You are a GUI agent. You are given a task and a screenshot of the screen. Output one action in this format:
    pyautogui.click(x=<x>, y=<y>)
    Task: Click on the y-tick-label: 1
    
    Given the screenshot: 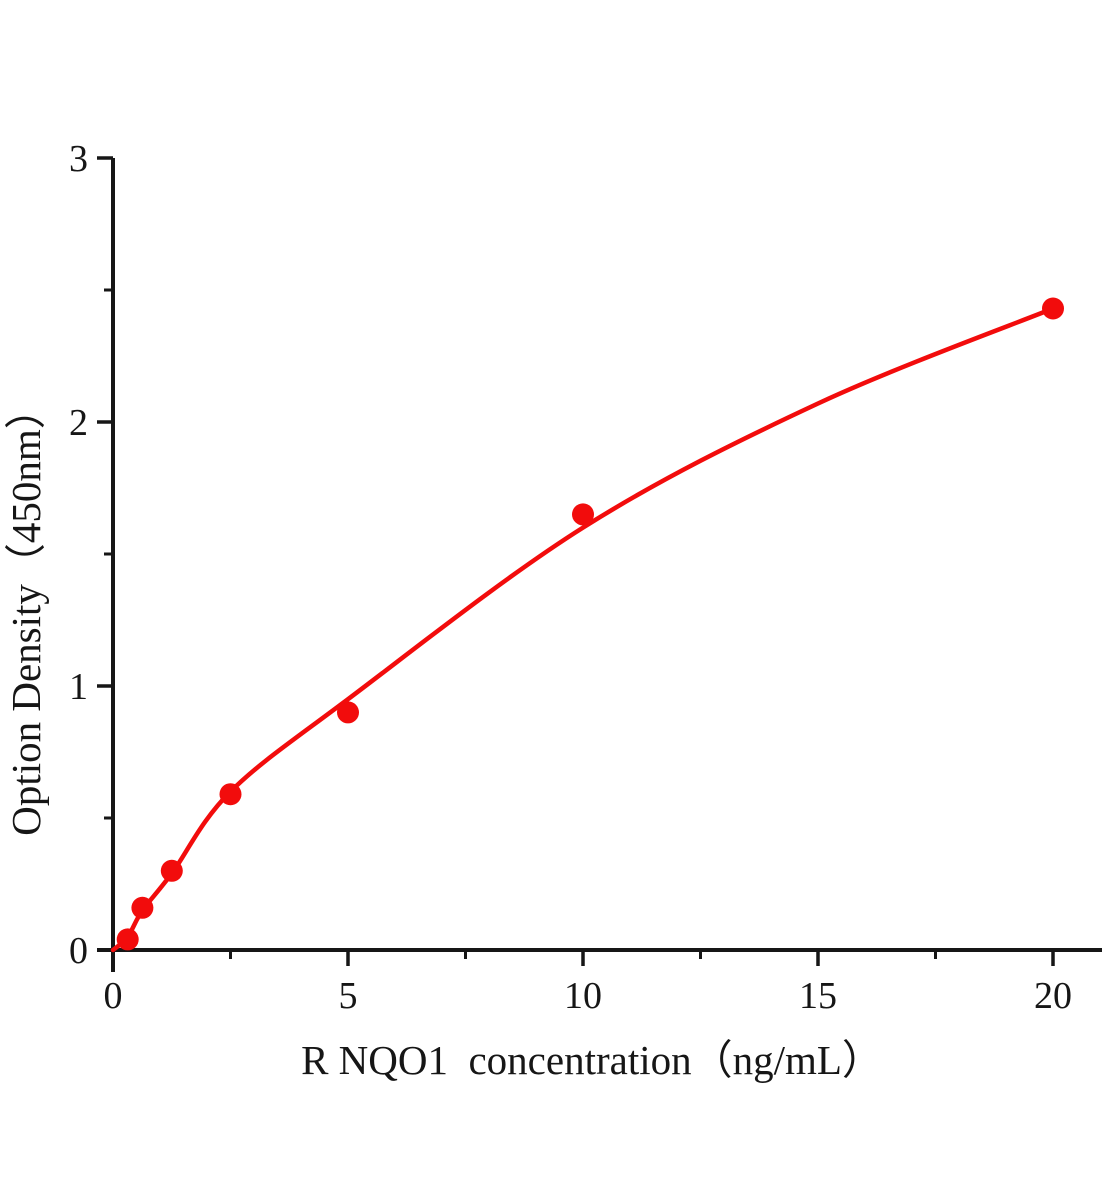 What is the action you would take?
    pyautogui.click(x=78, y=687)
    